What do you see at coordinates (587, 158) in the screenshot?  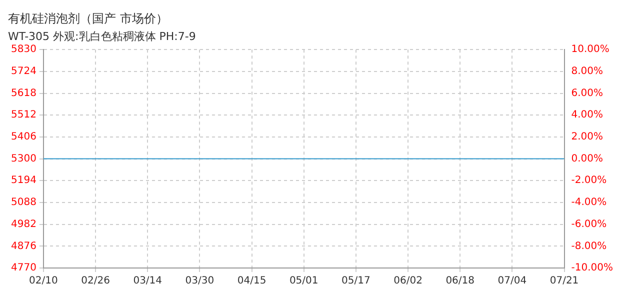 I see `y2-tick-label: 0.00%` at bounding box center [587, 158].